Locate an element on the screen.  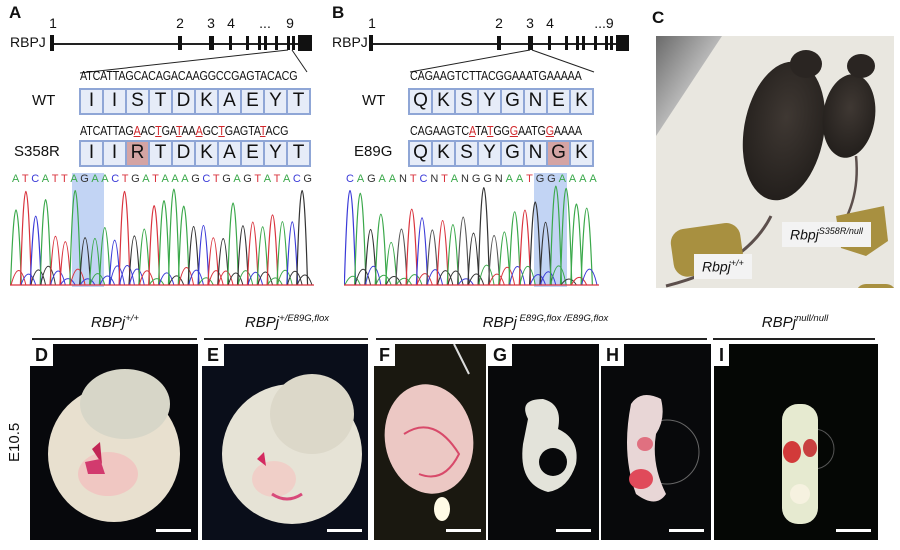
genotype-header-null: RBPjnull/null is located at coordinates (795, 322).